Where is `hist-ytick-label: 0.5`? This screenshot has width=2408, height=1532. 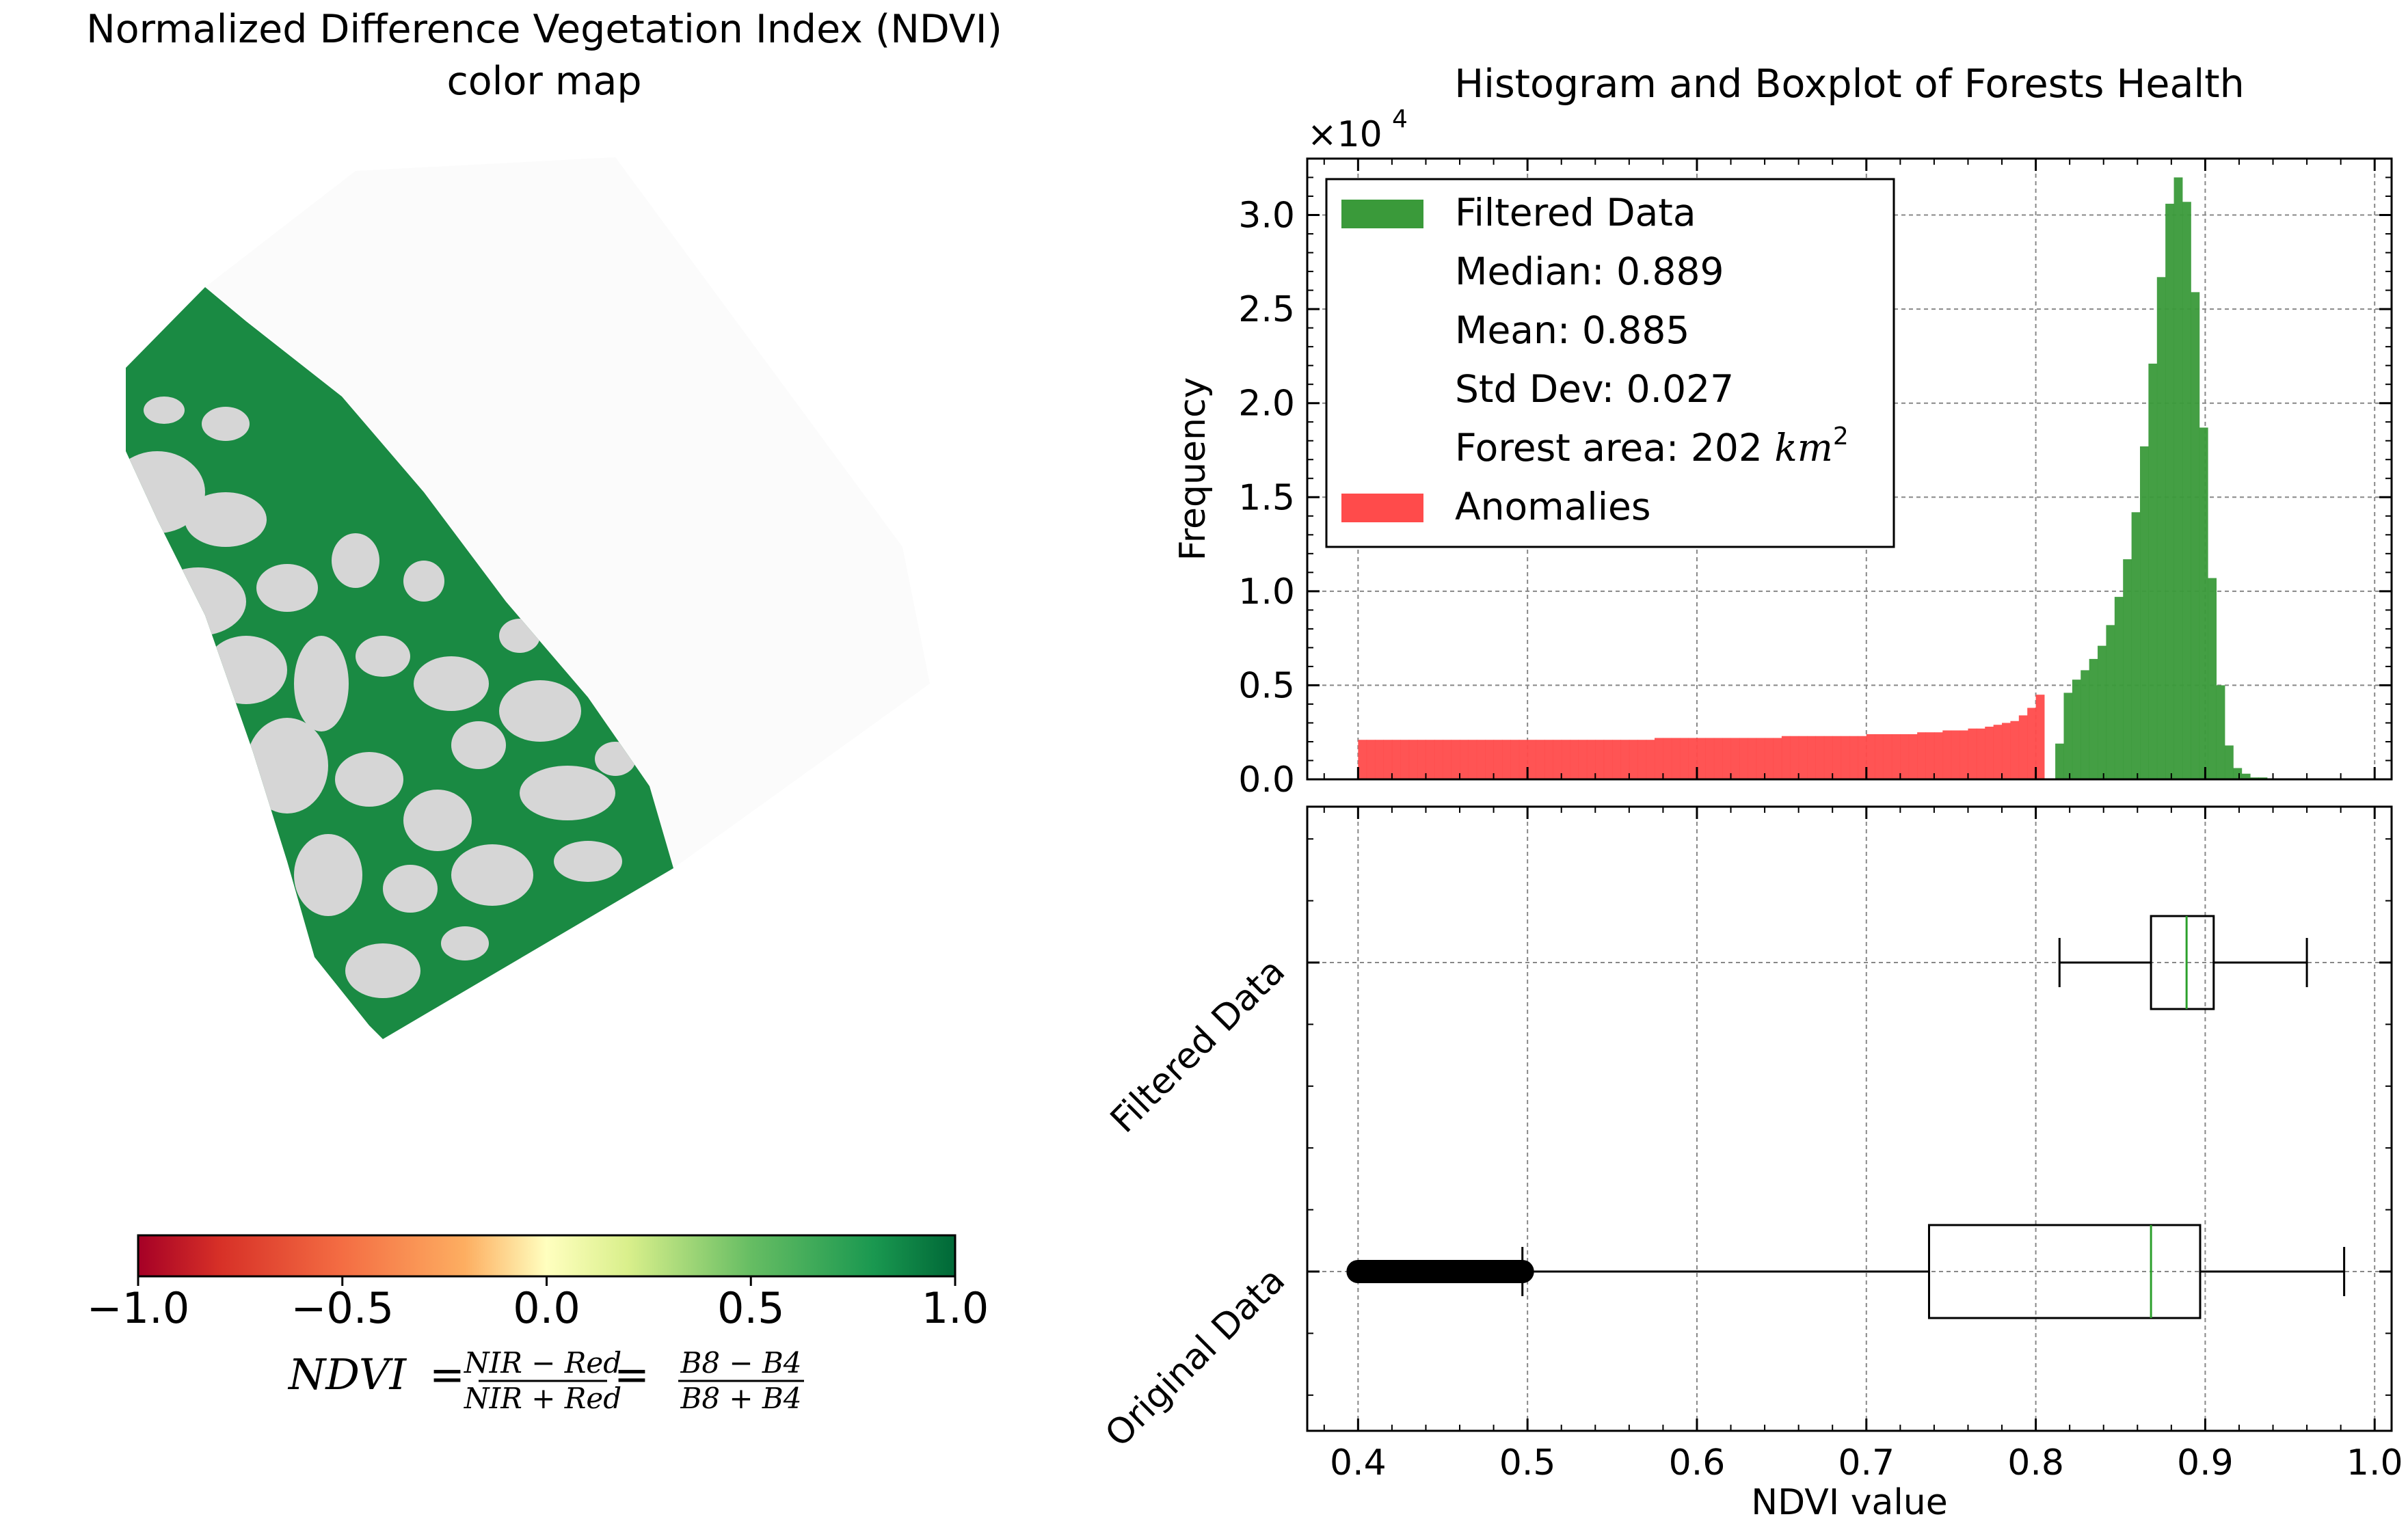 hist-ytick-label: 0.5 is located at coordinates (1266, 685).